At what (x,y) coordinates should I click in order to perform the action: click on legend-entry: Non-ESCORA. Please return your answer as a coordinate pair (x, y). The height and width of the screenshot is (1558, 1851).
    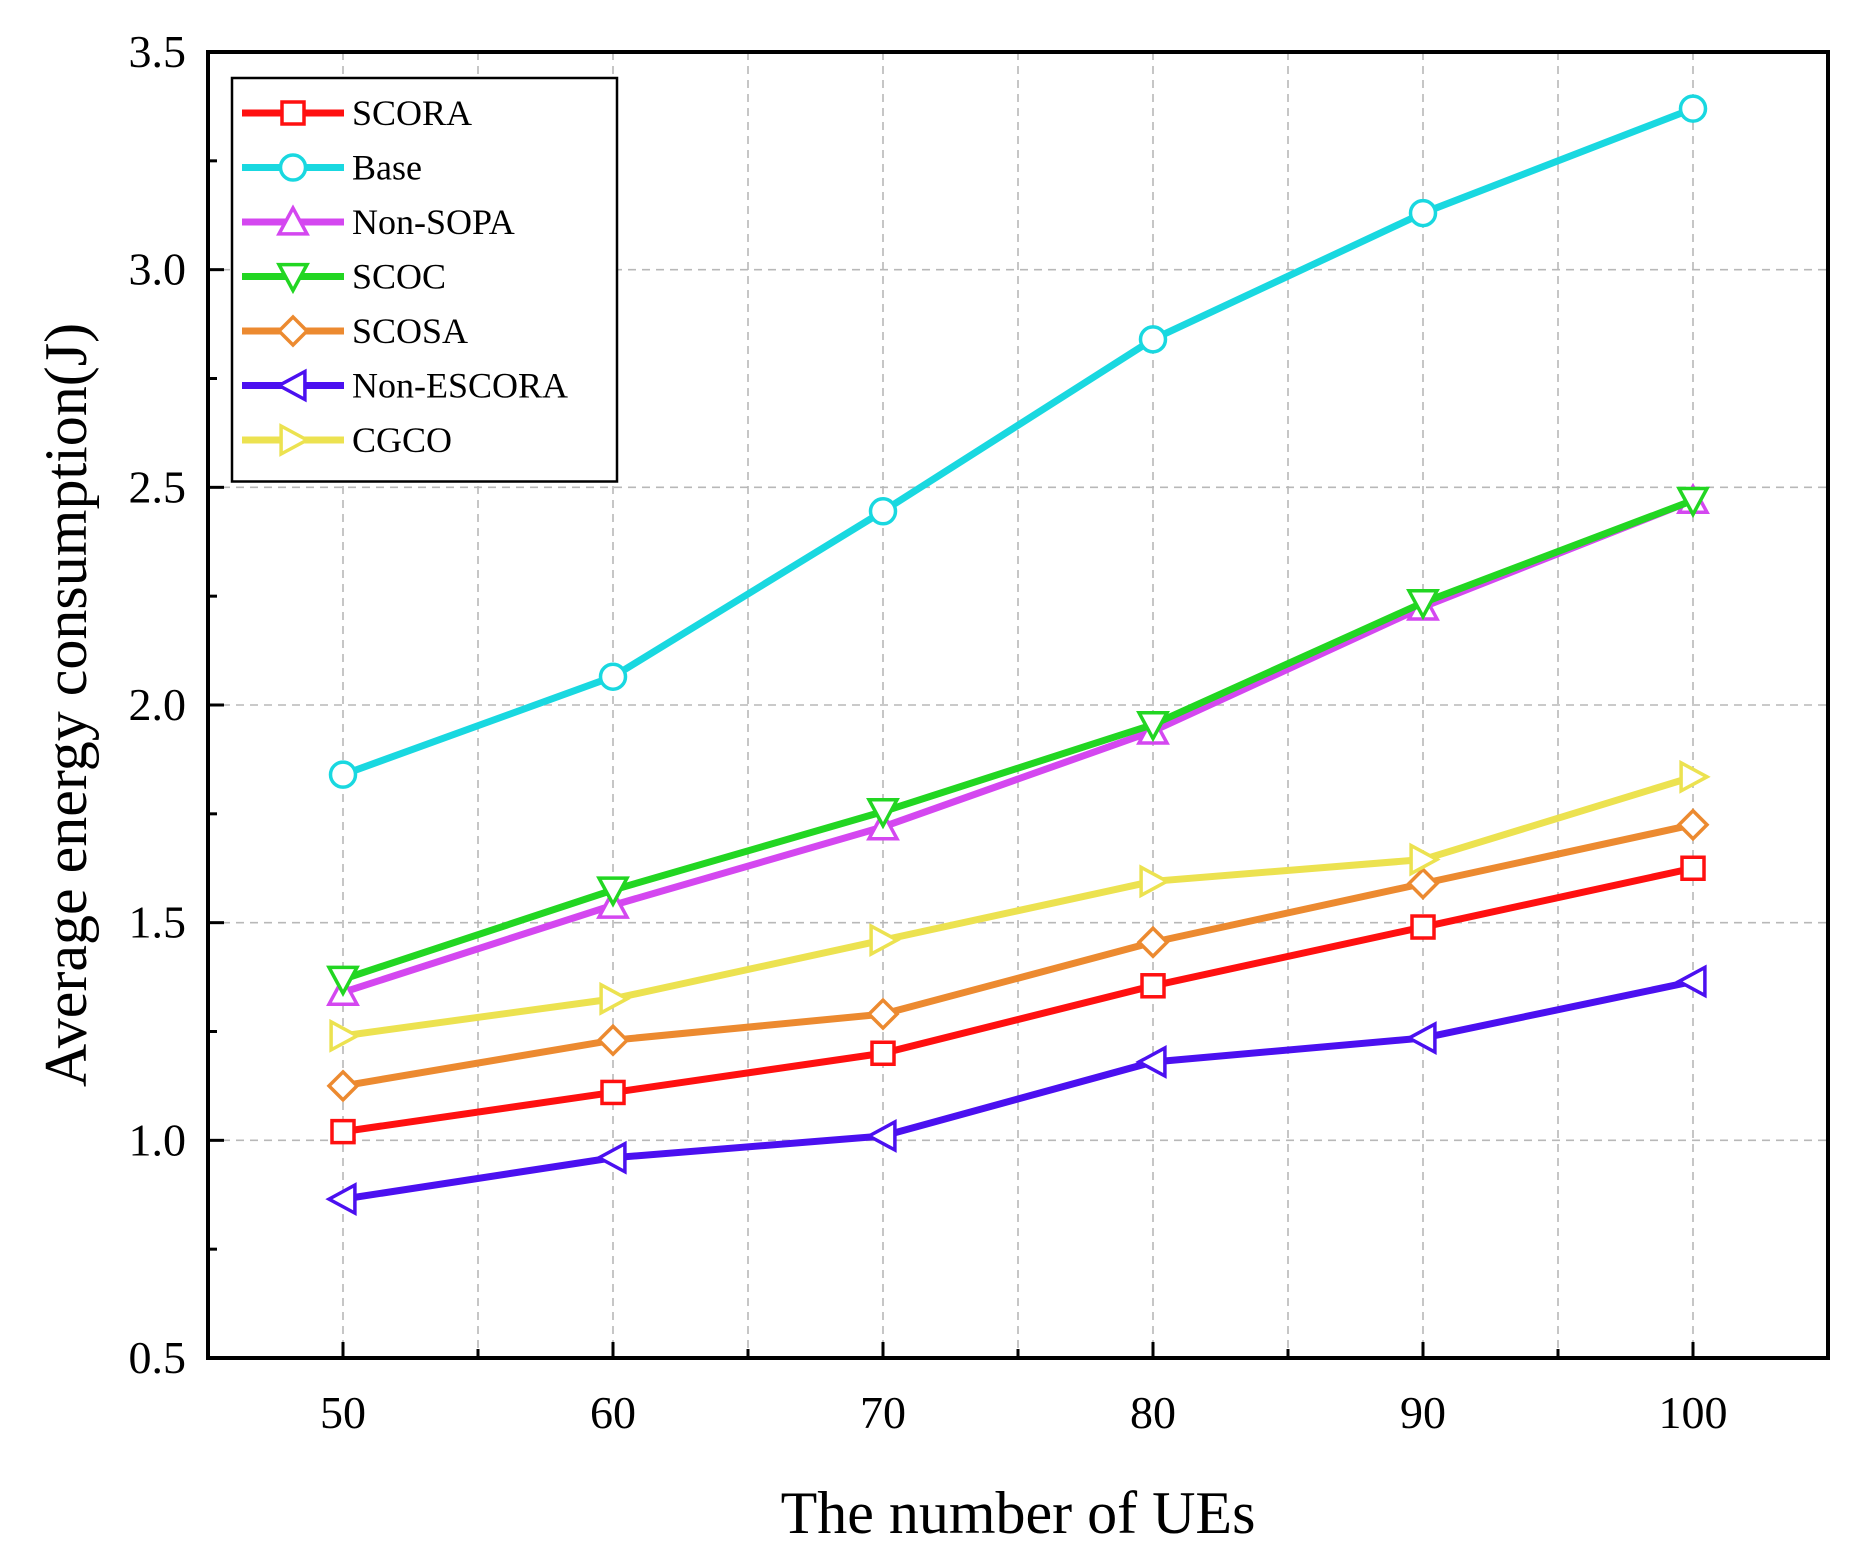
    Looking at the image, I should click on (405, 386).